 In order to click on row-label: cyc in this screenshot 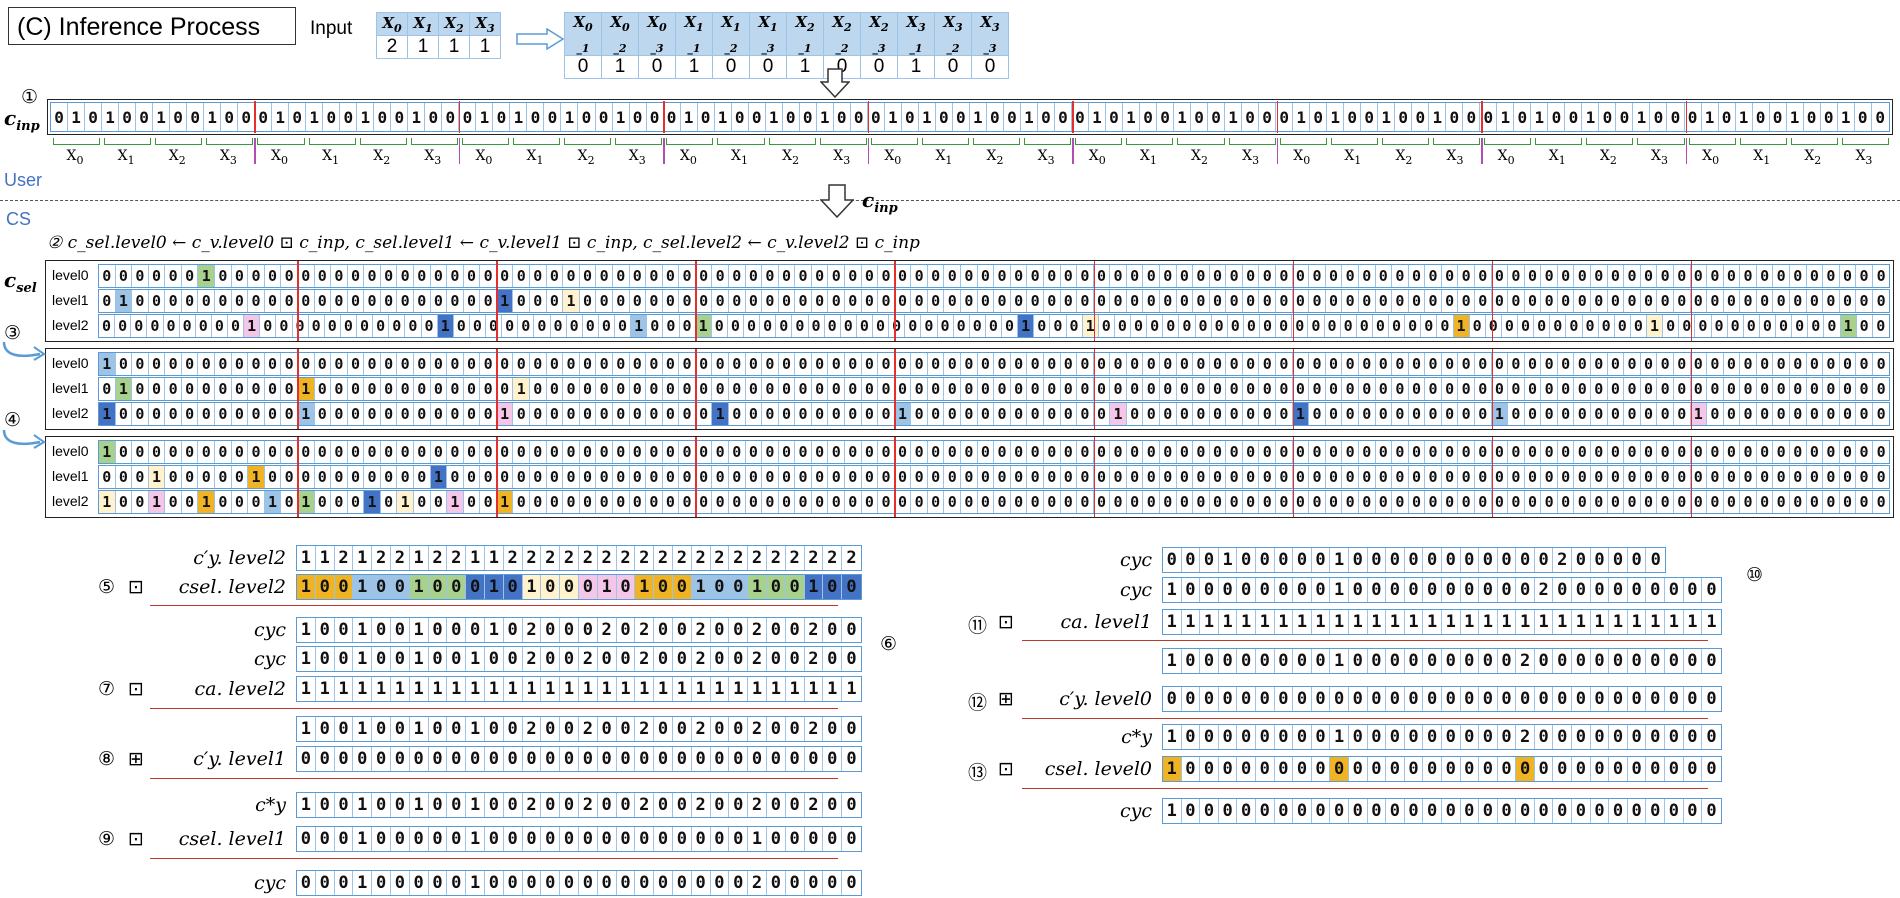, I will do `click(269, 883)`.